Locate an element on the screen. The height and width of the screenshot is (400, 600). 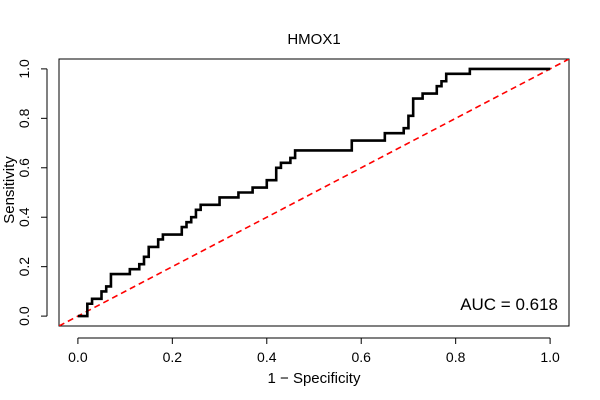
x-tick-label: 0.2 is located at coordinates (173, 357).